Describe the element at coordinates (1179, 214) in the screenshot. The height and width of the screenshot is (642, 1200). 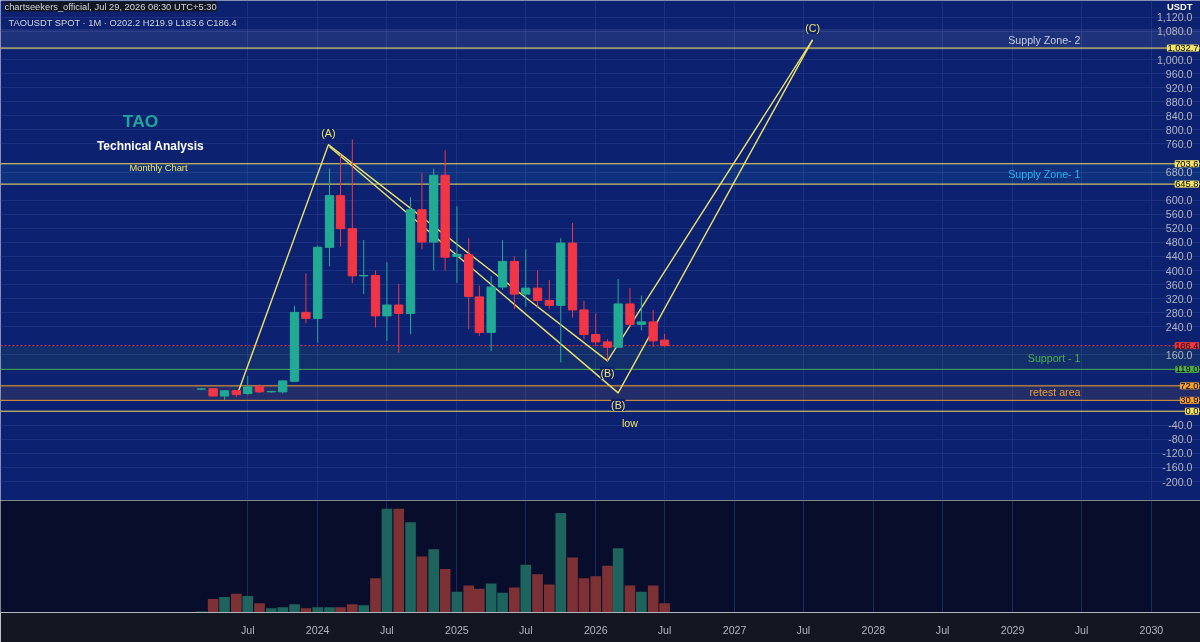
I see `y-tick-label: 560.0` at that location.